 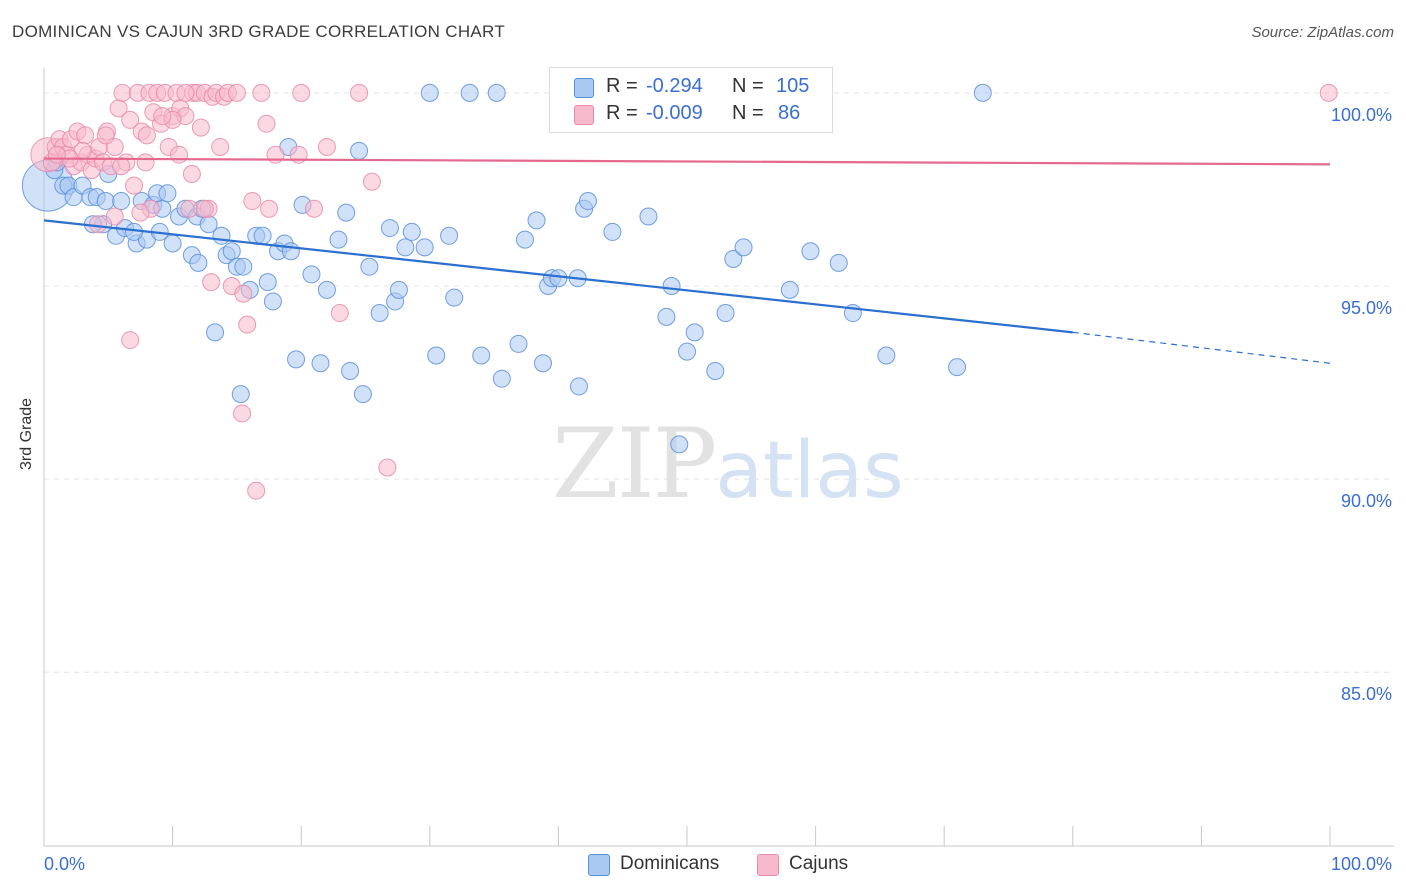 I want to click on legend-n-value: 105, so click(x=793, y=86).